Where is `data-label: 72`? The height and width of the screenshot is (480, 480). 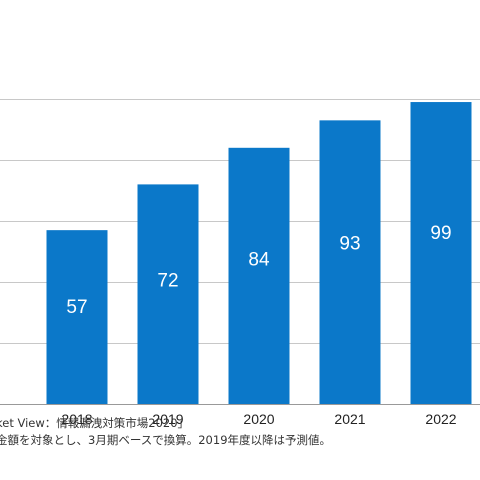 data-label: 72 is located at coordinates (167, 281).